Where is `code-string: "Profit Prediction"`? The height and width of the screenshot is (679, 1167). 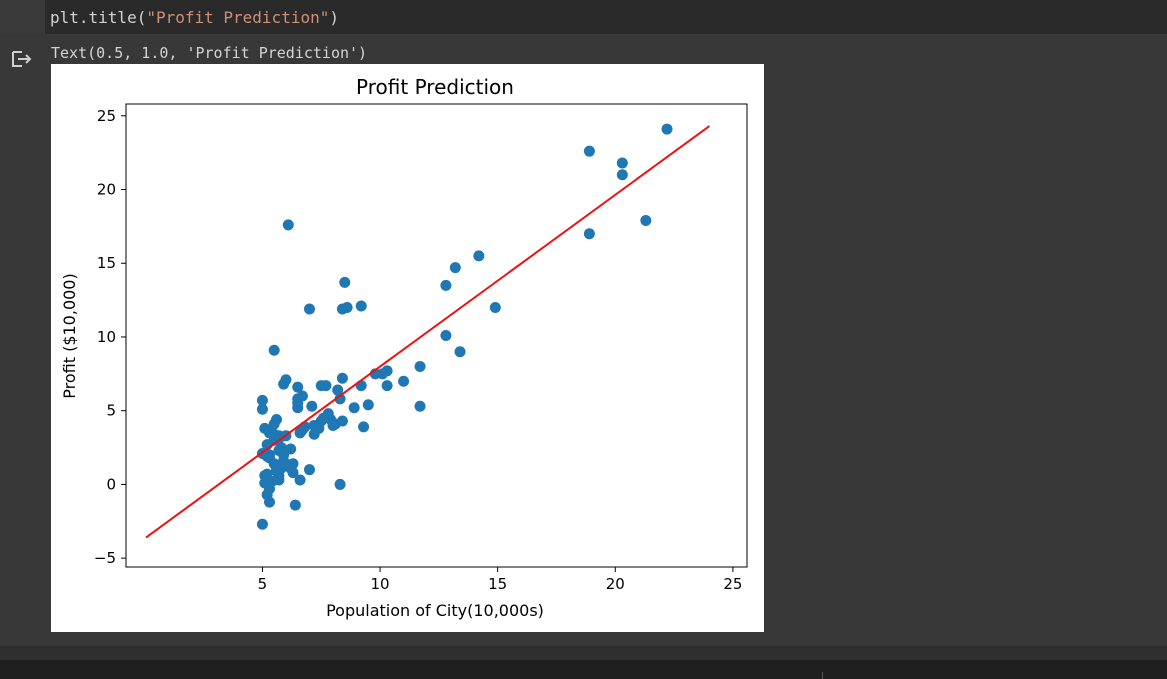 code-string: "Profit Prediction" is located at coordinates (238, 17).